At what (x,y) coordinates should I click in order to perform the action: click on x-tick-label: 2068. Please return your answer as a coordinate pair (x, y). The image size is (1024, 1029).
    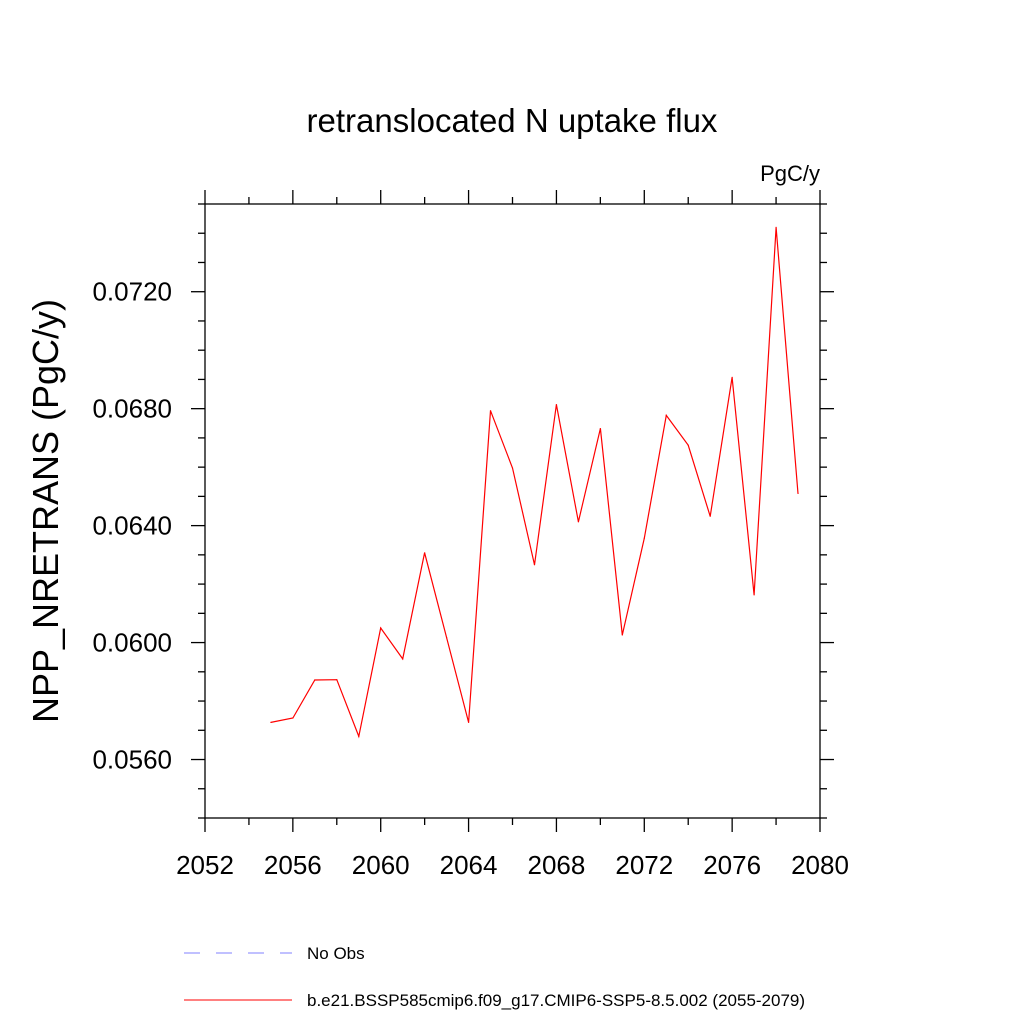
    Looking at the image, I should click on (557, 865).